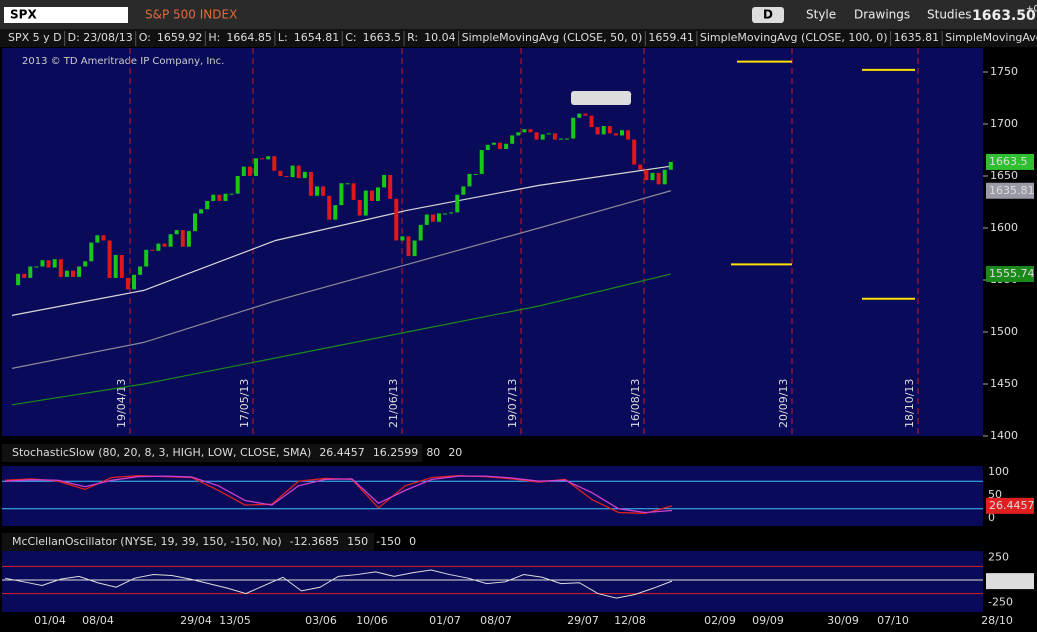  Describe the element at coordinates (949, 15) in the screenshot. I see `studies-button: Studies` at that location.